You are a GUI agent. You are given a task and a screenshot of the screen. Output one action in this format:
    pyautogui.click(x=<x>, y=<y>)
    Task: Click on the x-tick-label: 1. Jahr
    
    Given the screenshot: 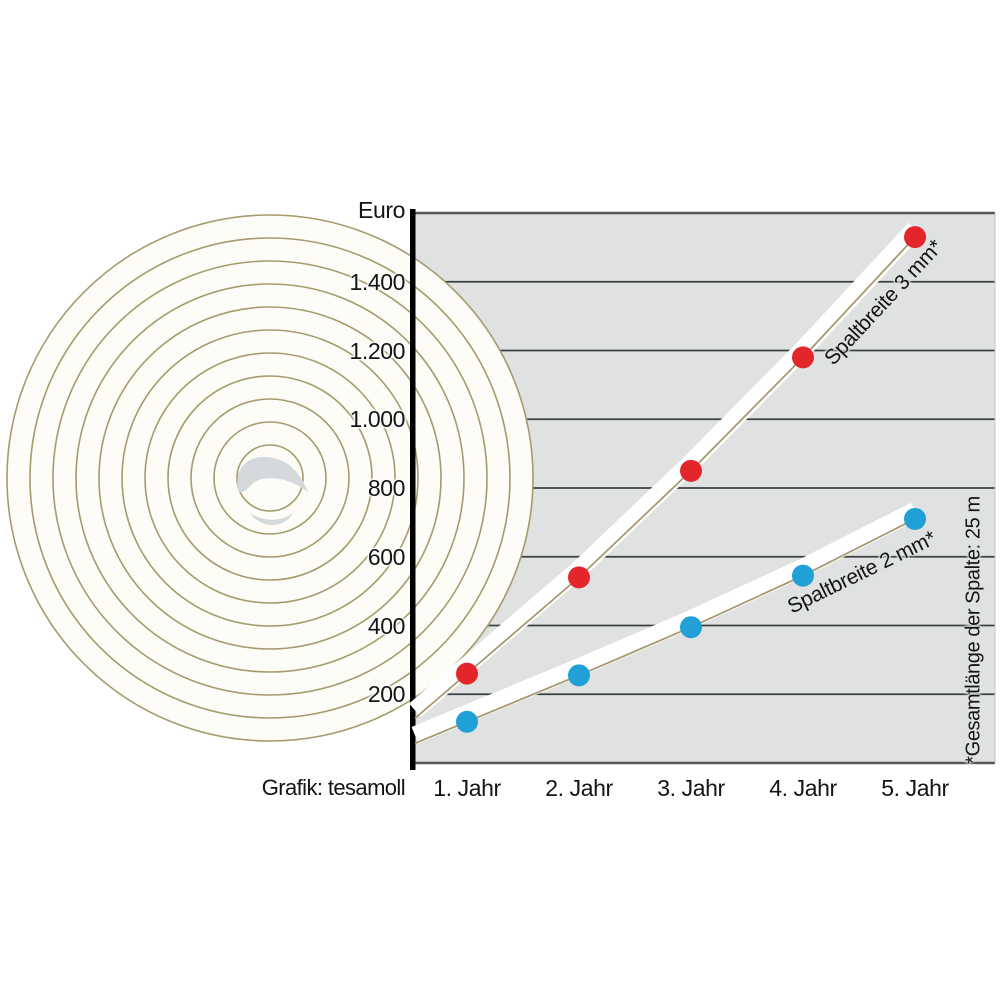 What is the action you would take?
    pyautogui.click(x=467, y=788)
    